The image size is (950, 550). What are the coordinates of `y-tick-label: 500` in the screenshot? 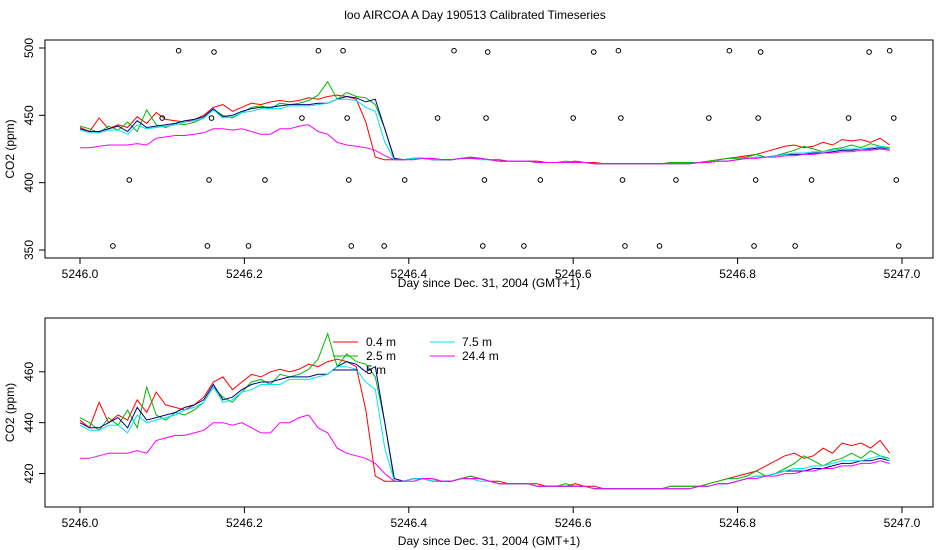 It's located at (29, 48).